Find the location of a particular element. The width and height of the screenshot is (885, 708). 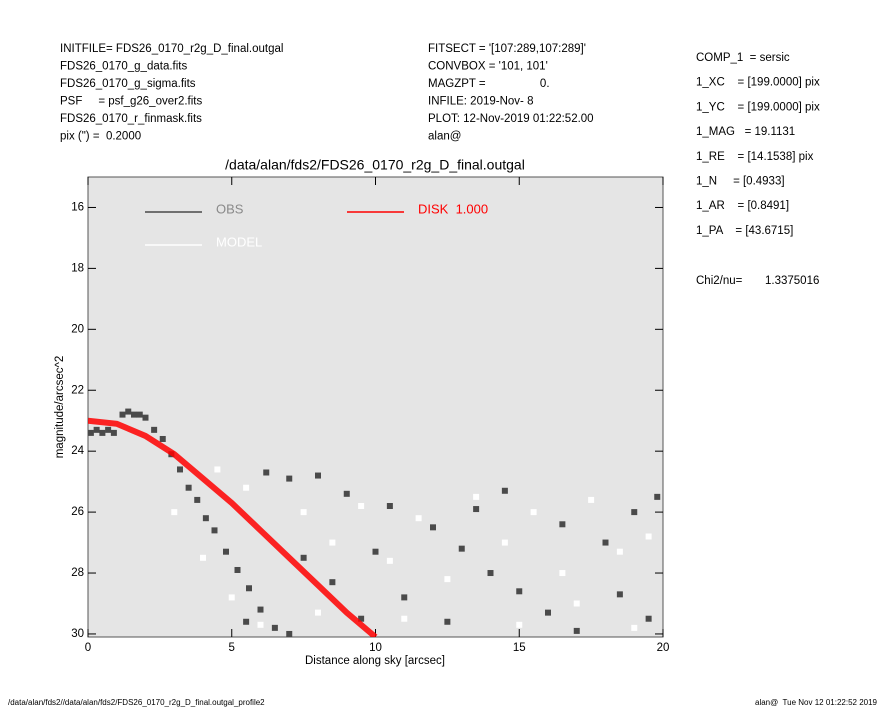

header-right-line: 1_N = [0.4933] is located at coordinates (740, 182).